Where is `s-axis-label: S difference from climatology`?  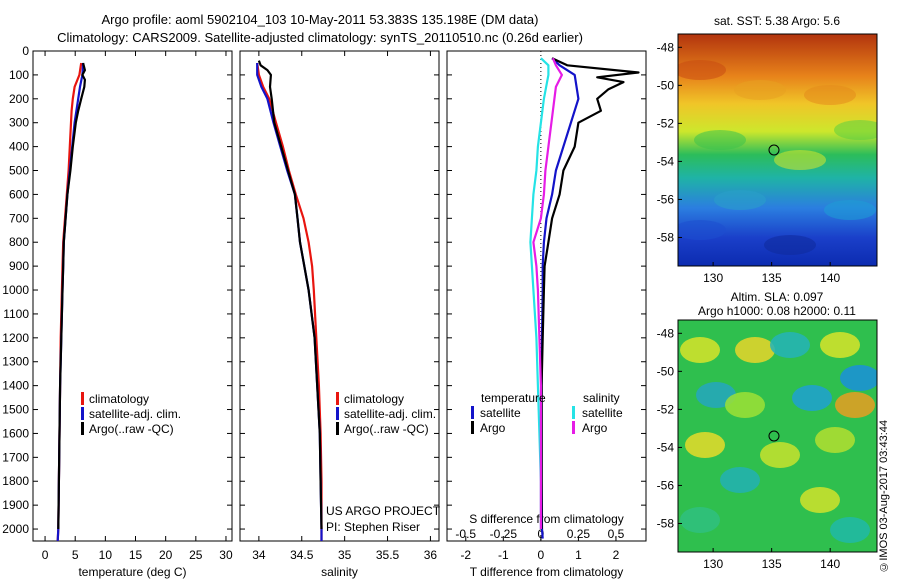 s-axis-label: S difference from climatology is located at coordinates (546, 519).